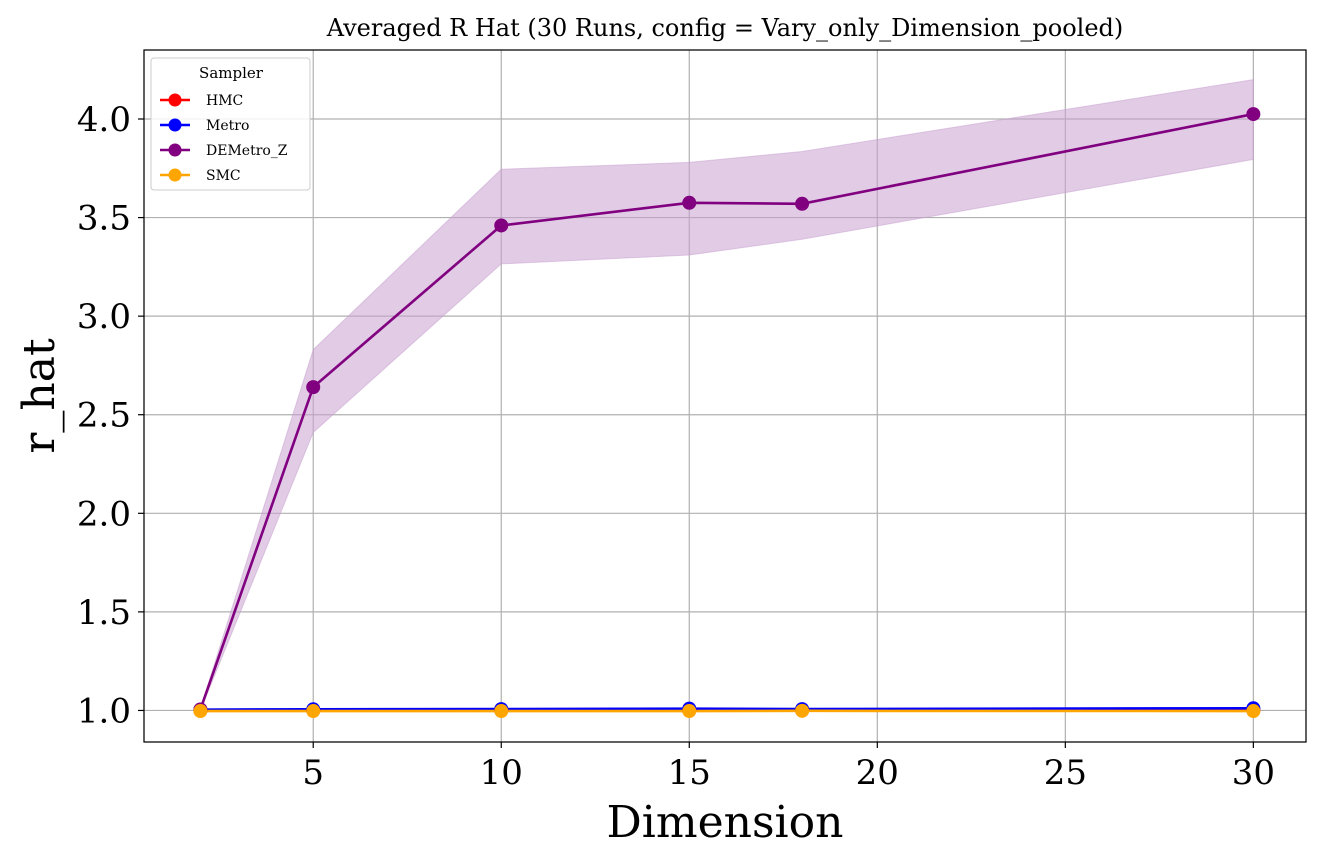 The height and width of the screenshot is (862, 1321). What do you see at coordinates (39, 396) in the screenshot?
I see `y-axis-label: r_hat` at bounding box center [39, 396].